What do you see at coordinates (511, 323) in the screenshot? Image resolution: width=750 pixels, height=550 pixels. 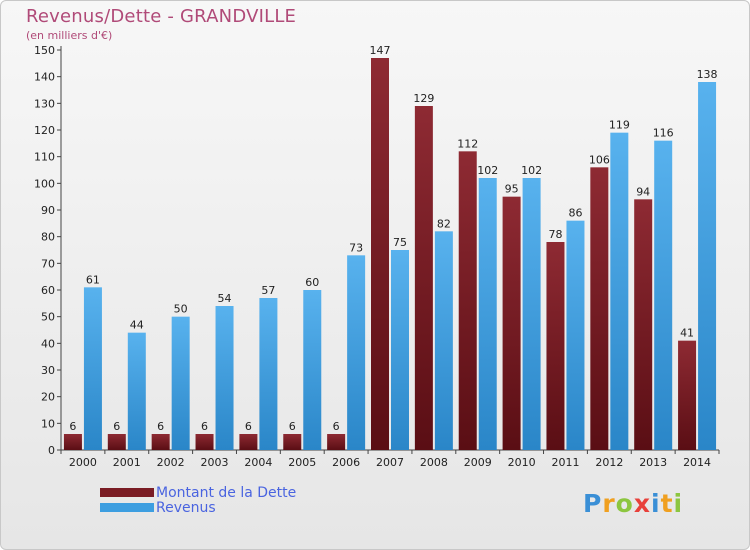 I see `bar-debt-2010` at bounding box center [511, 323].